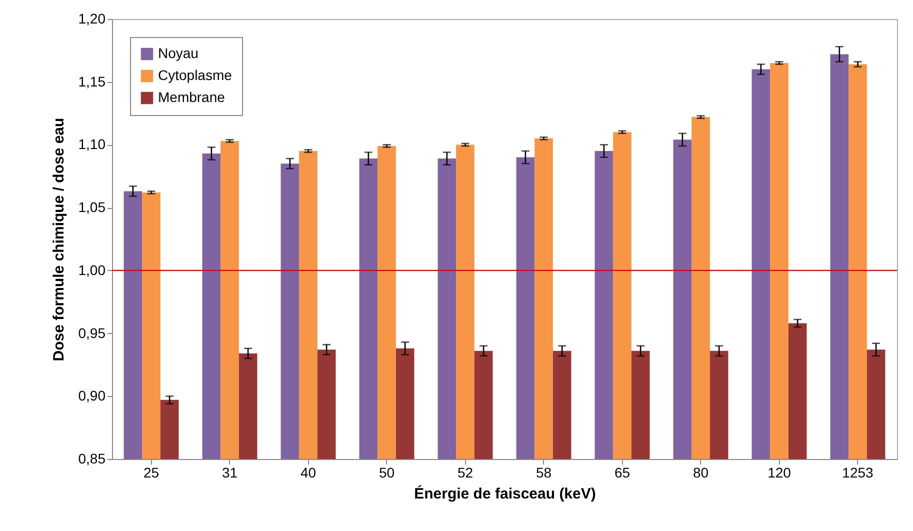  Describe the element at coordinates (92, 458) in the screenshot. I see `y-tick-label: 0,85` at that location.